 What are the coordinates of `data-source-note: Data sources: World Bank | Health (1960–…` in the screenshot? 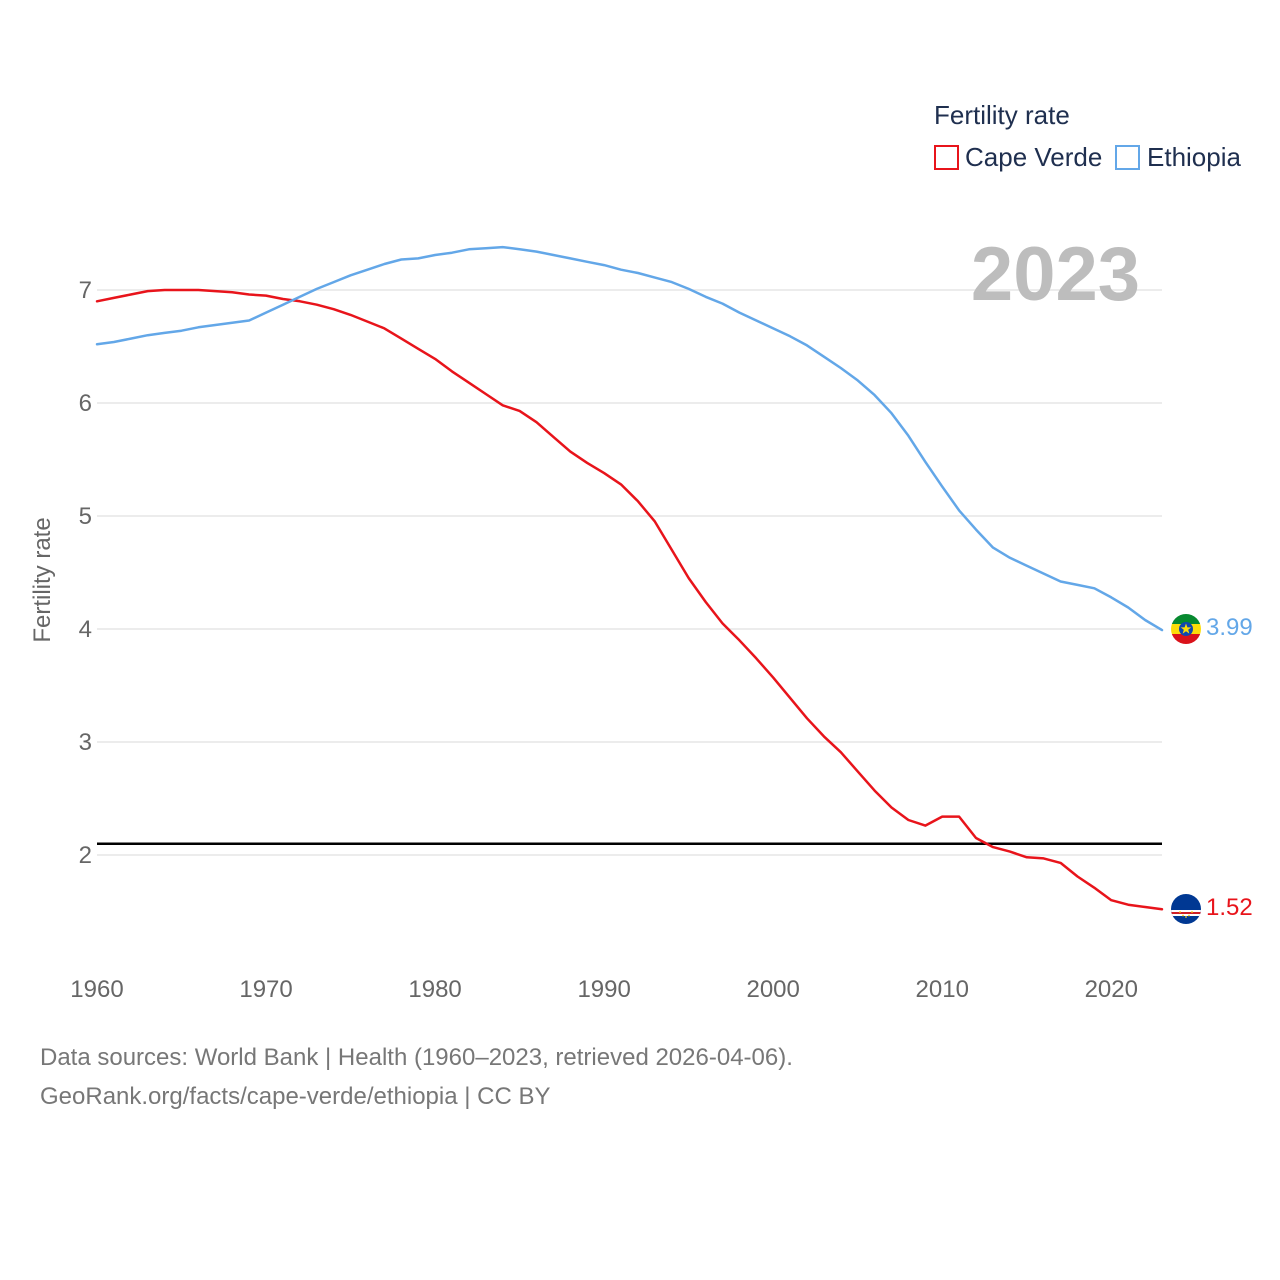 It's located at (416, 1057).